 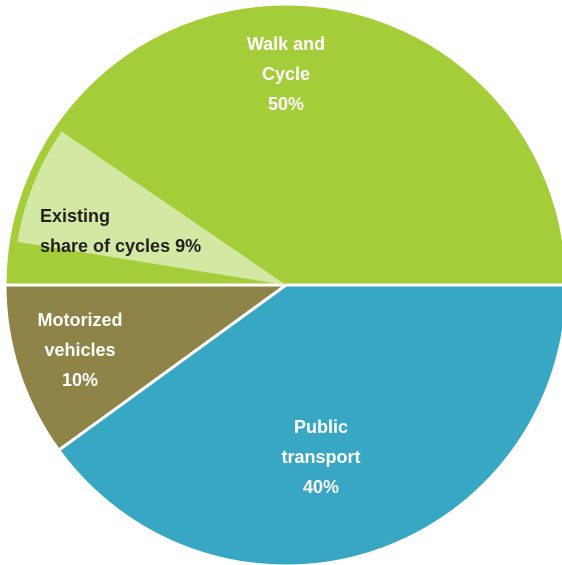 I want to click on label-line: Cycle, so click(x=286, y=74).